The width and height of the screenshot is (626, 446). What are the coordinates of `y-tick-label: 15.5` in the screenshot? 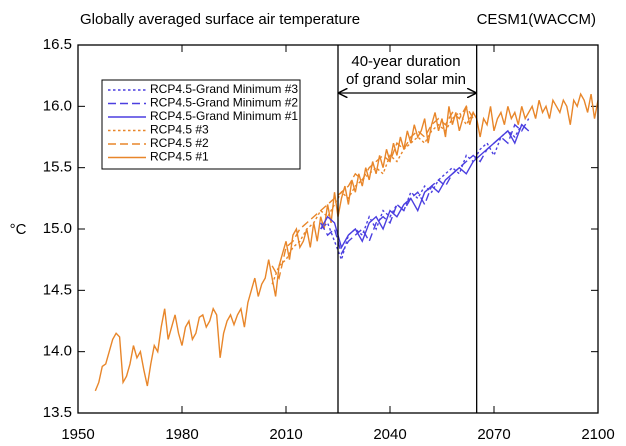 It's located at (57, 167).